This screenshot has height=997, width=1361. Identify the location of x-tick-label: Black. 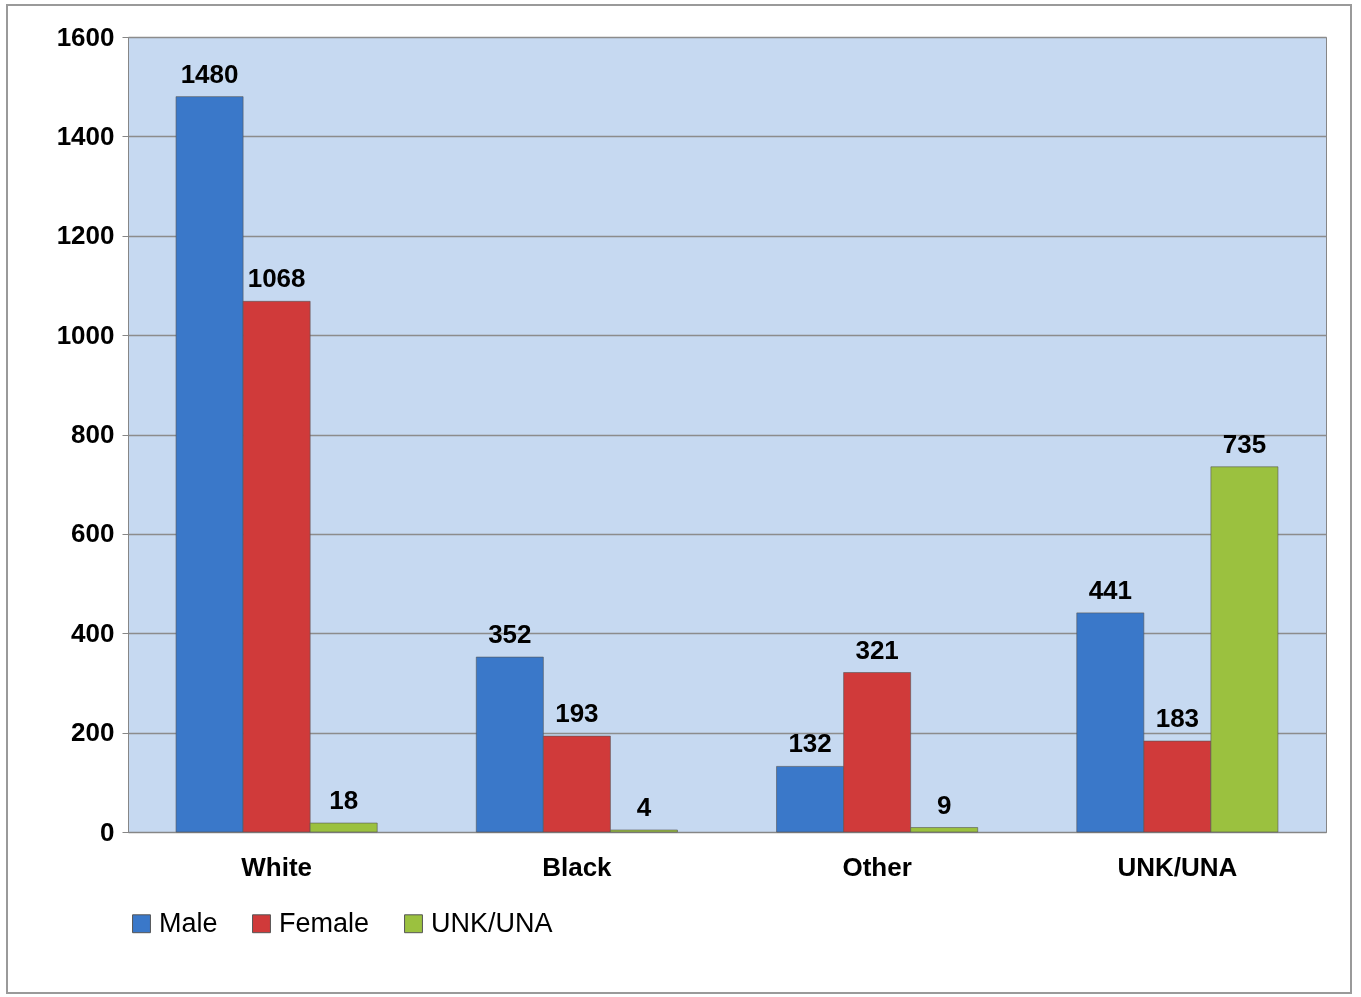
(577, 866).